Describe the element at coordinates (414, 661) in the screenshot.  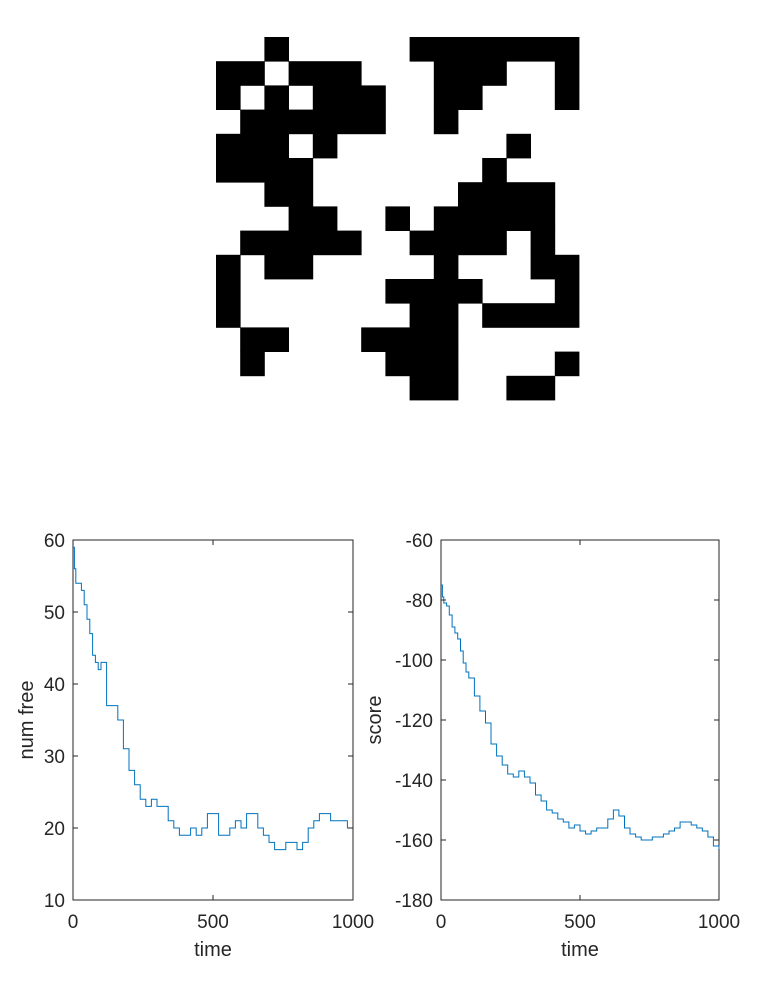
I see `y-tick-label: -100` at that location.